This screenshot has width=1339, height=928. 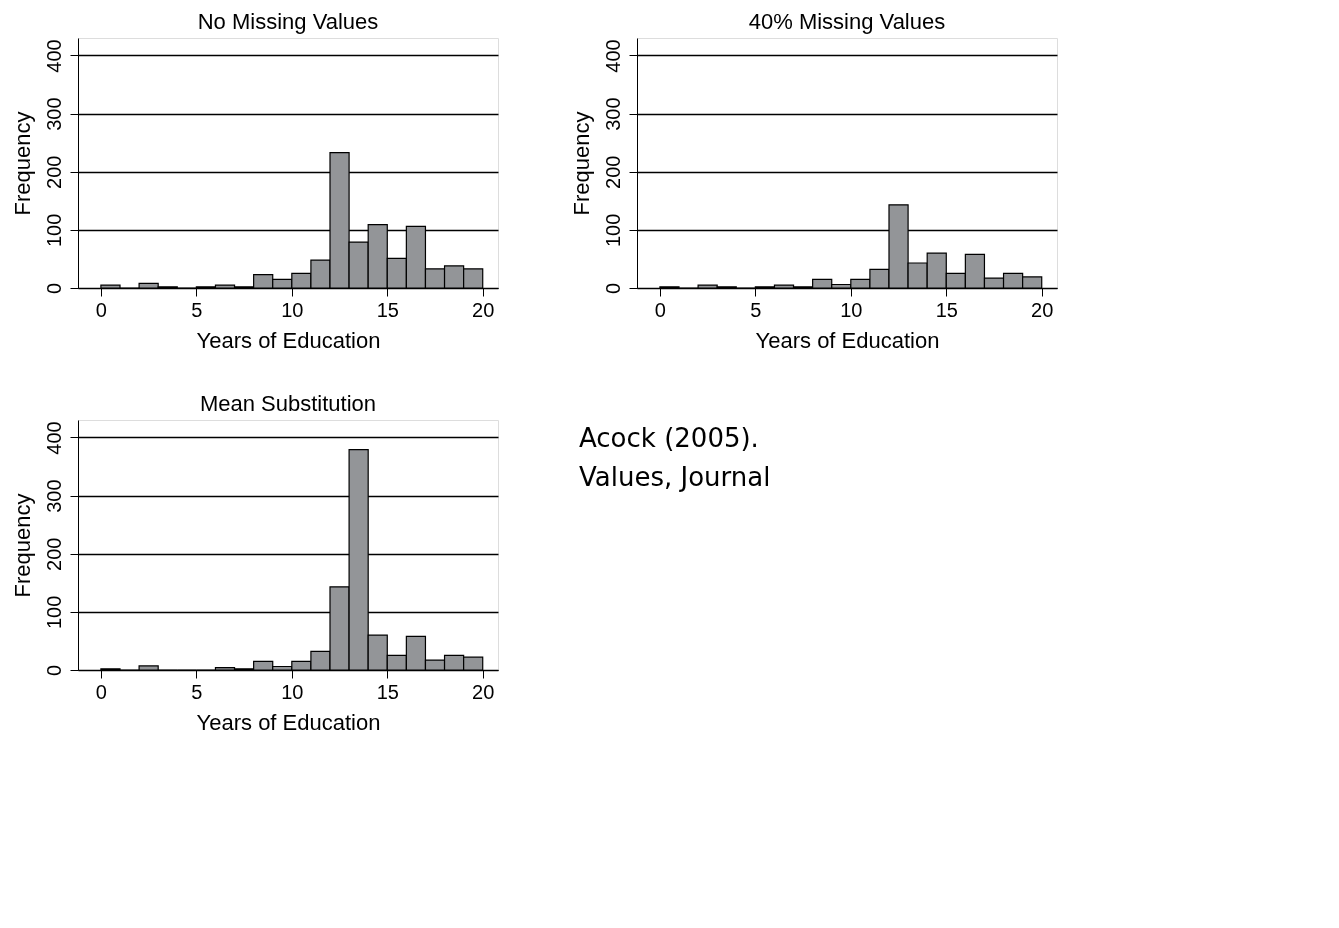 What do you see at coordinates (847, 21) in the screenshot?
I see `chart-title: 40% Missing Values` at bounding box center [847, 21].